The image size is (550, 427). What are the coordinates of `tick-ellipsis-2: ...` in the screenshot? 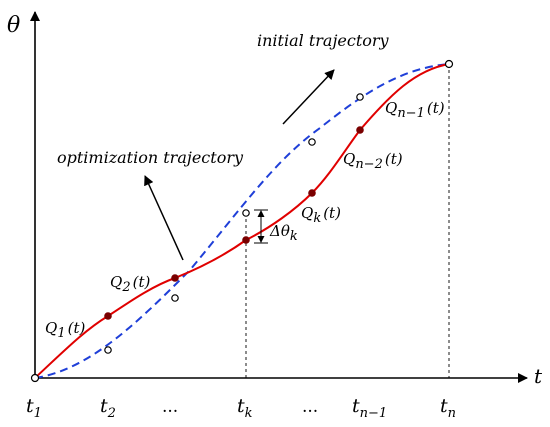 It's located at (310, 407).